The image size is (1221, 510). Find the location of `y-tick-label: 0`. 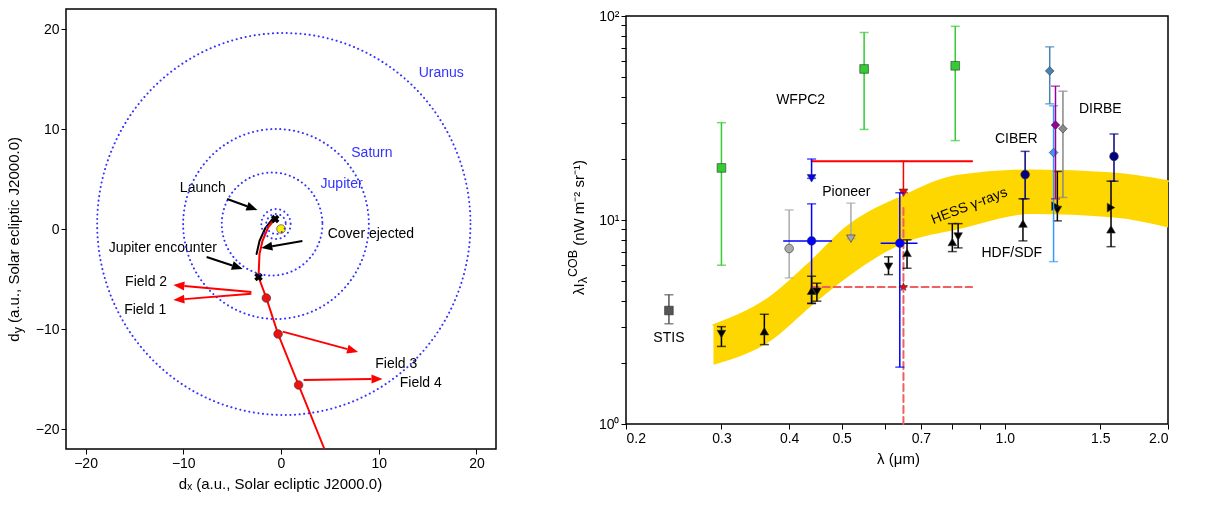

y-tick-label: 0 is located at coordinates (55, 228).